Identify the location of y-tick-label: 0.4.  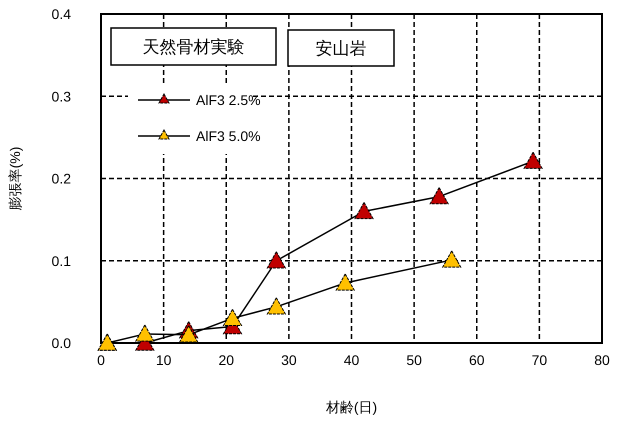
(62, 14).